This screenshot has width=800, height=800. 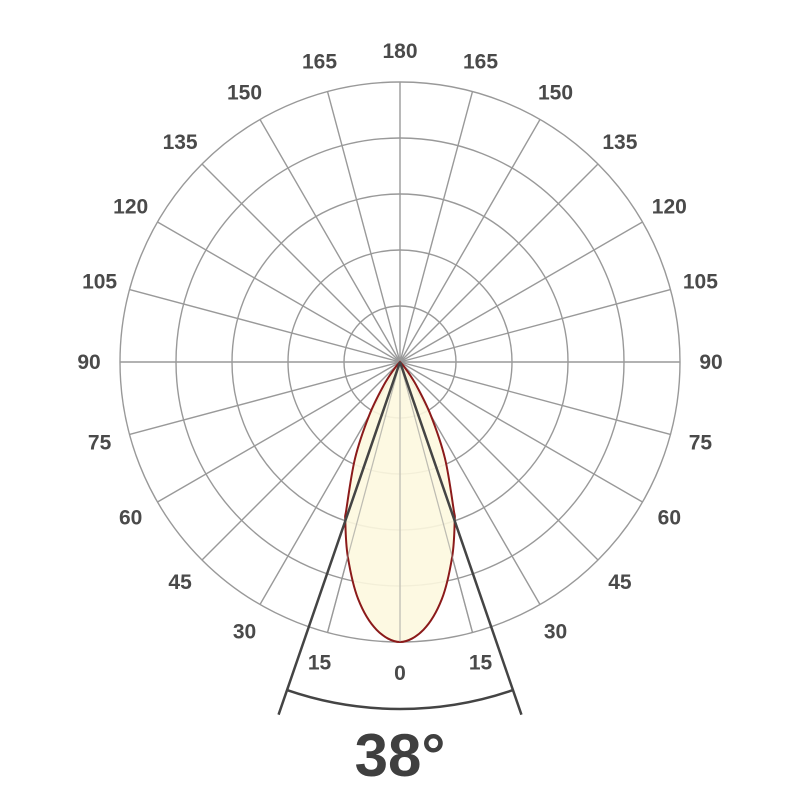 What do you see at coordinates (400, 755) in the screenshot?
I see `beam-angle-label: 38°` at bounding box center [400, 755].